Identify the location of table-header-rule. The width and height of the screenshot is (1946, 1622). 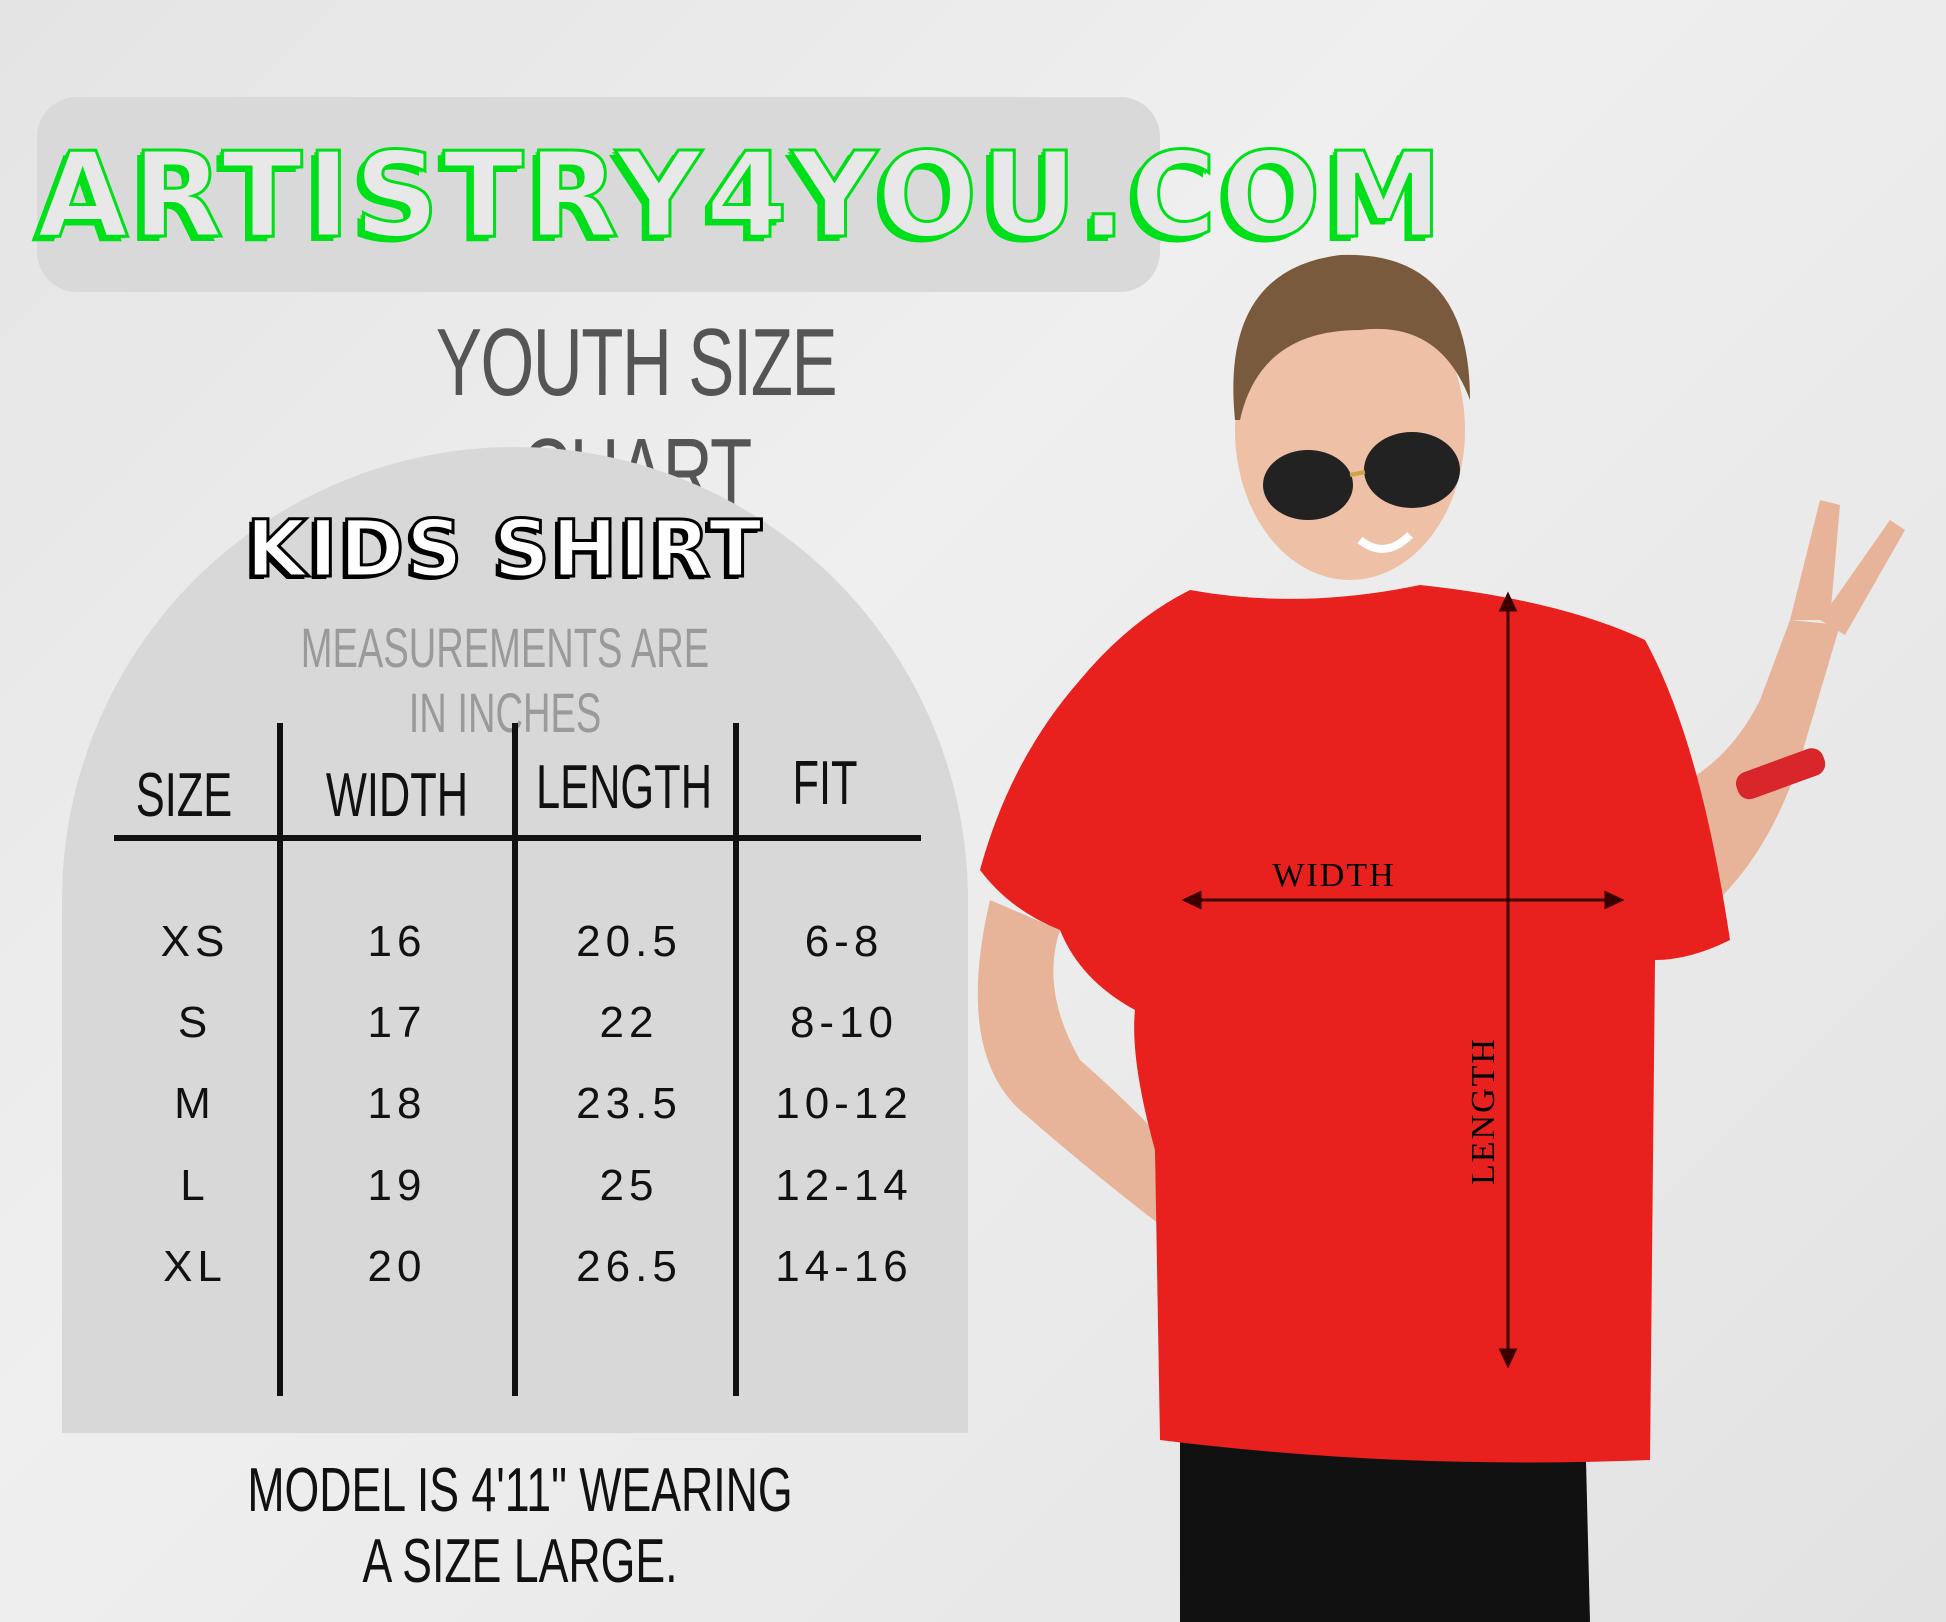
(517, 838).